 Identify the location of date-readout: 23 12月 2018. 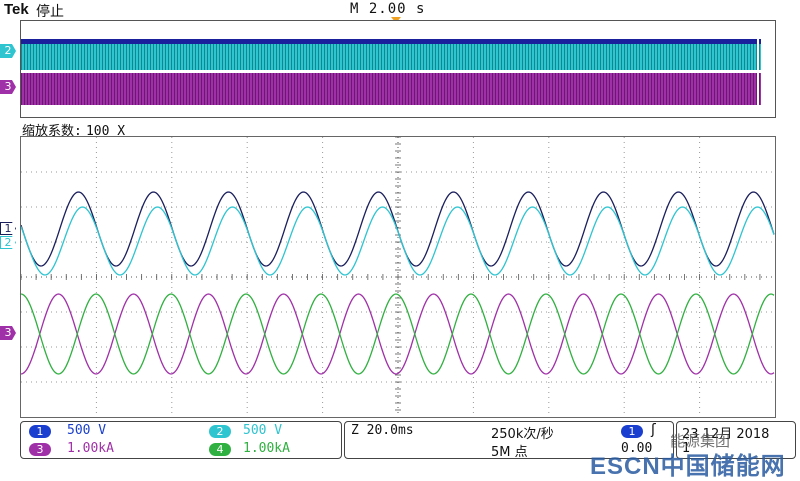
(726, 434).